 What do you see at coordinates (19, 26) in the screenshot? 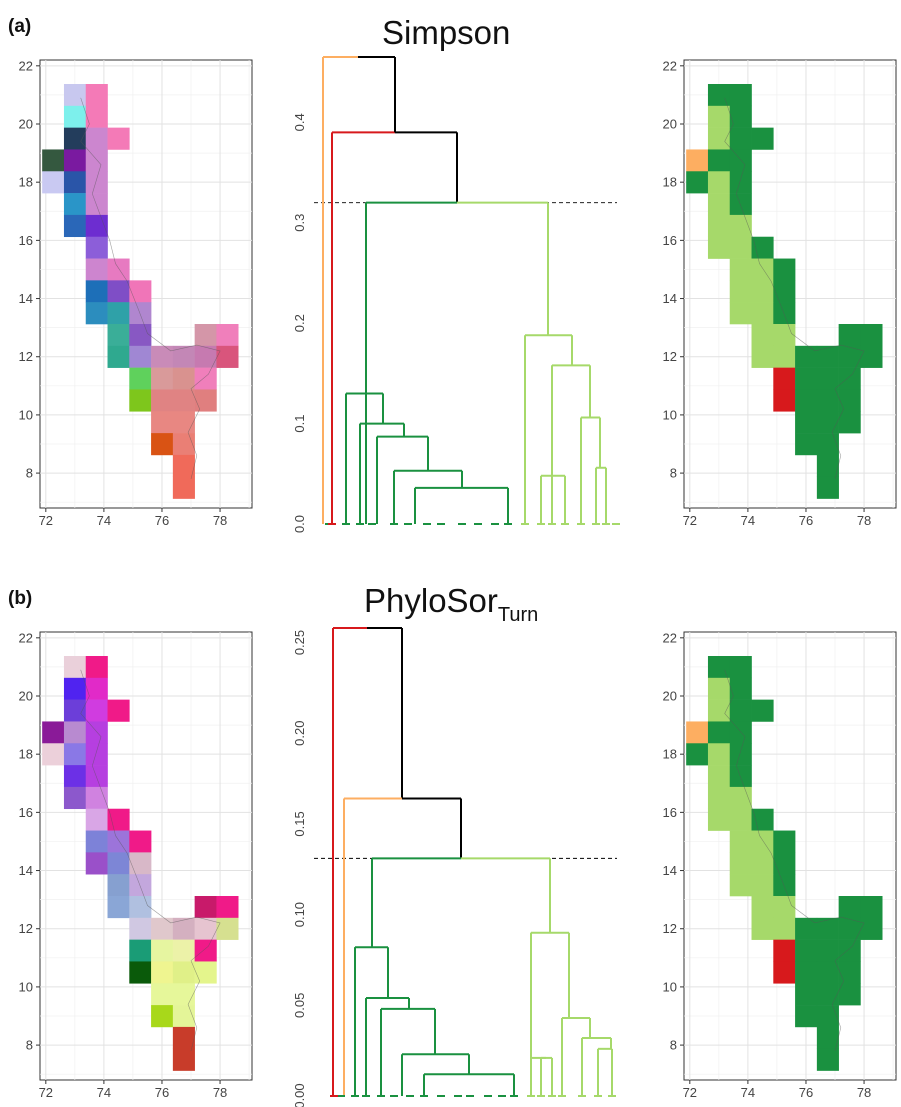
I see `panel-label-a: (a)` at bounding box center [19, 26].